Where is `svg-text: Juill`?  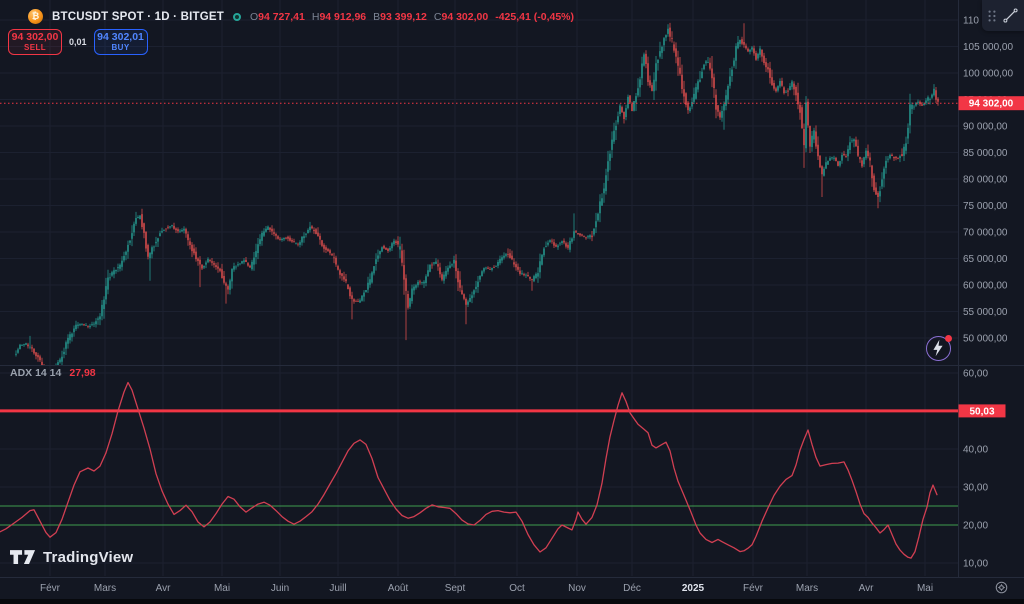
svg-text: Juill is located at coordinates (337, 588).